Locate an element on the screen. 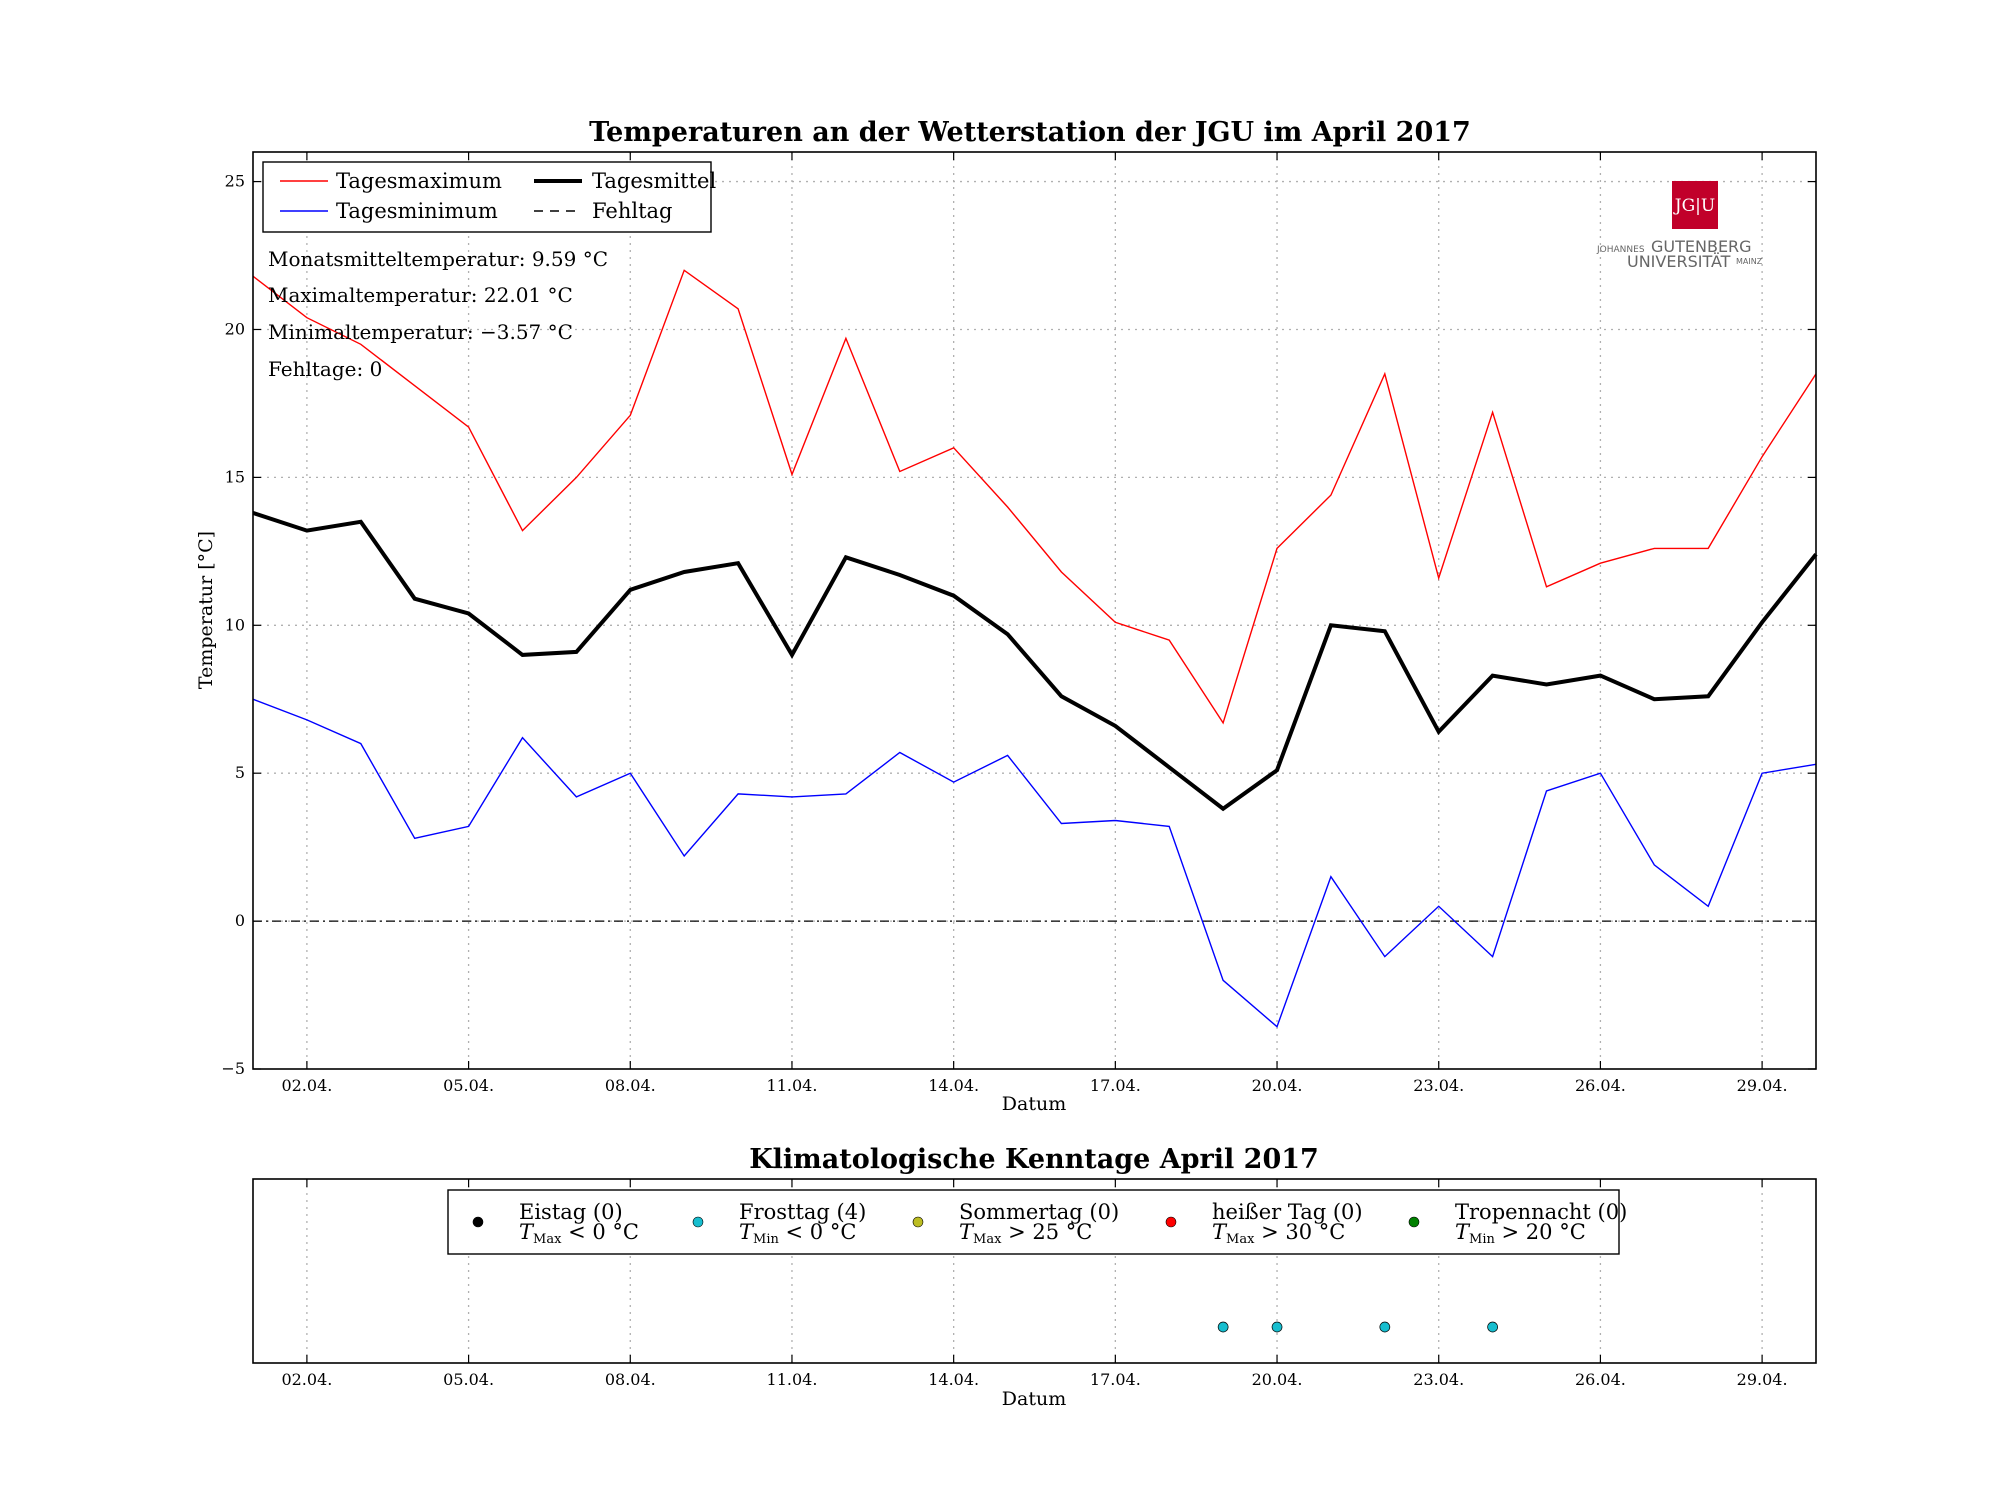  legend-label-tagesminimum: Tagesminimum is located at coordinates (417, 211).